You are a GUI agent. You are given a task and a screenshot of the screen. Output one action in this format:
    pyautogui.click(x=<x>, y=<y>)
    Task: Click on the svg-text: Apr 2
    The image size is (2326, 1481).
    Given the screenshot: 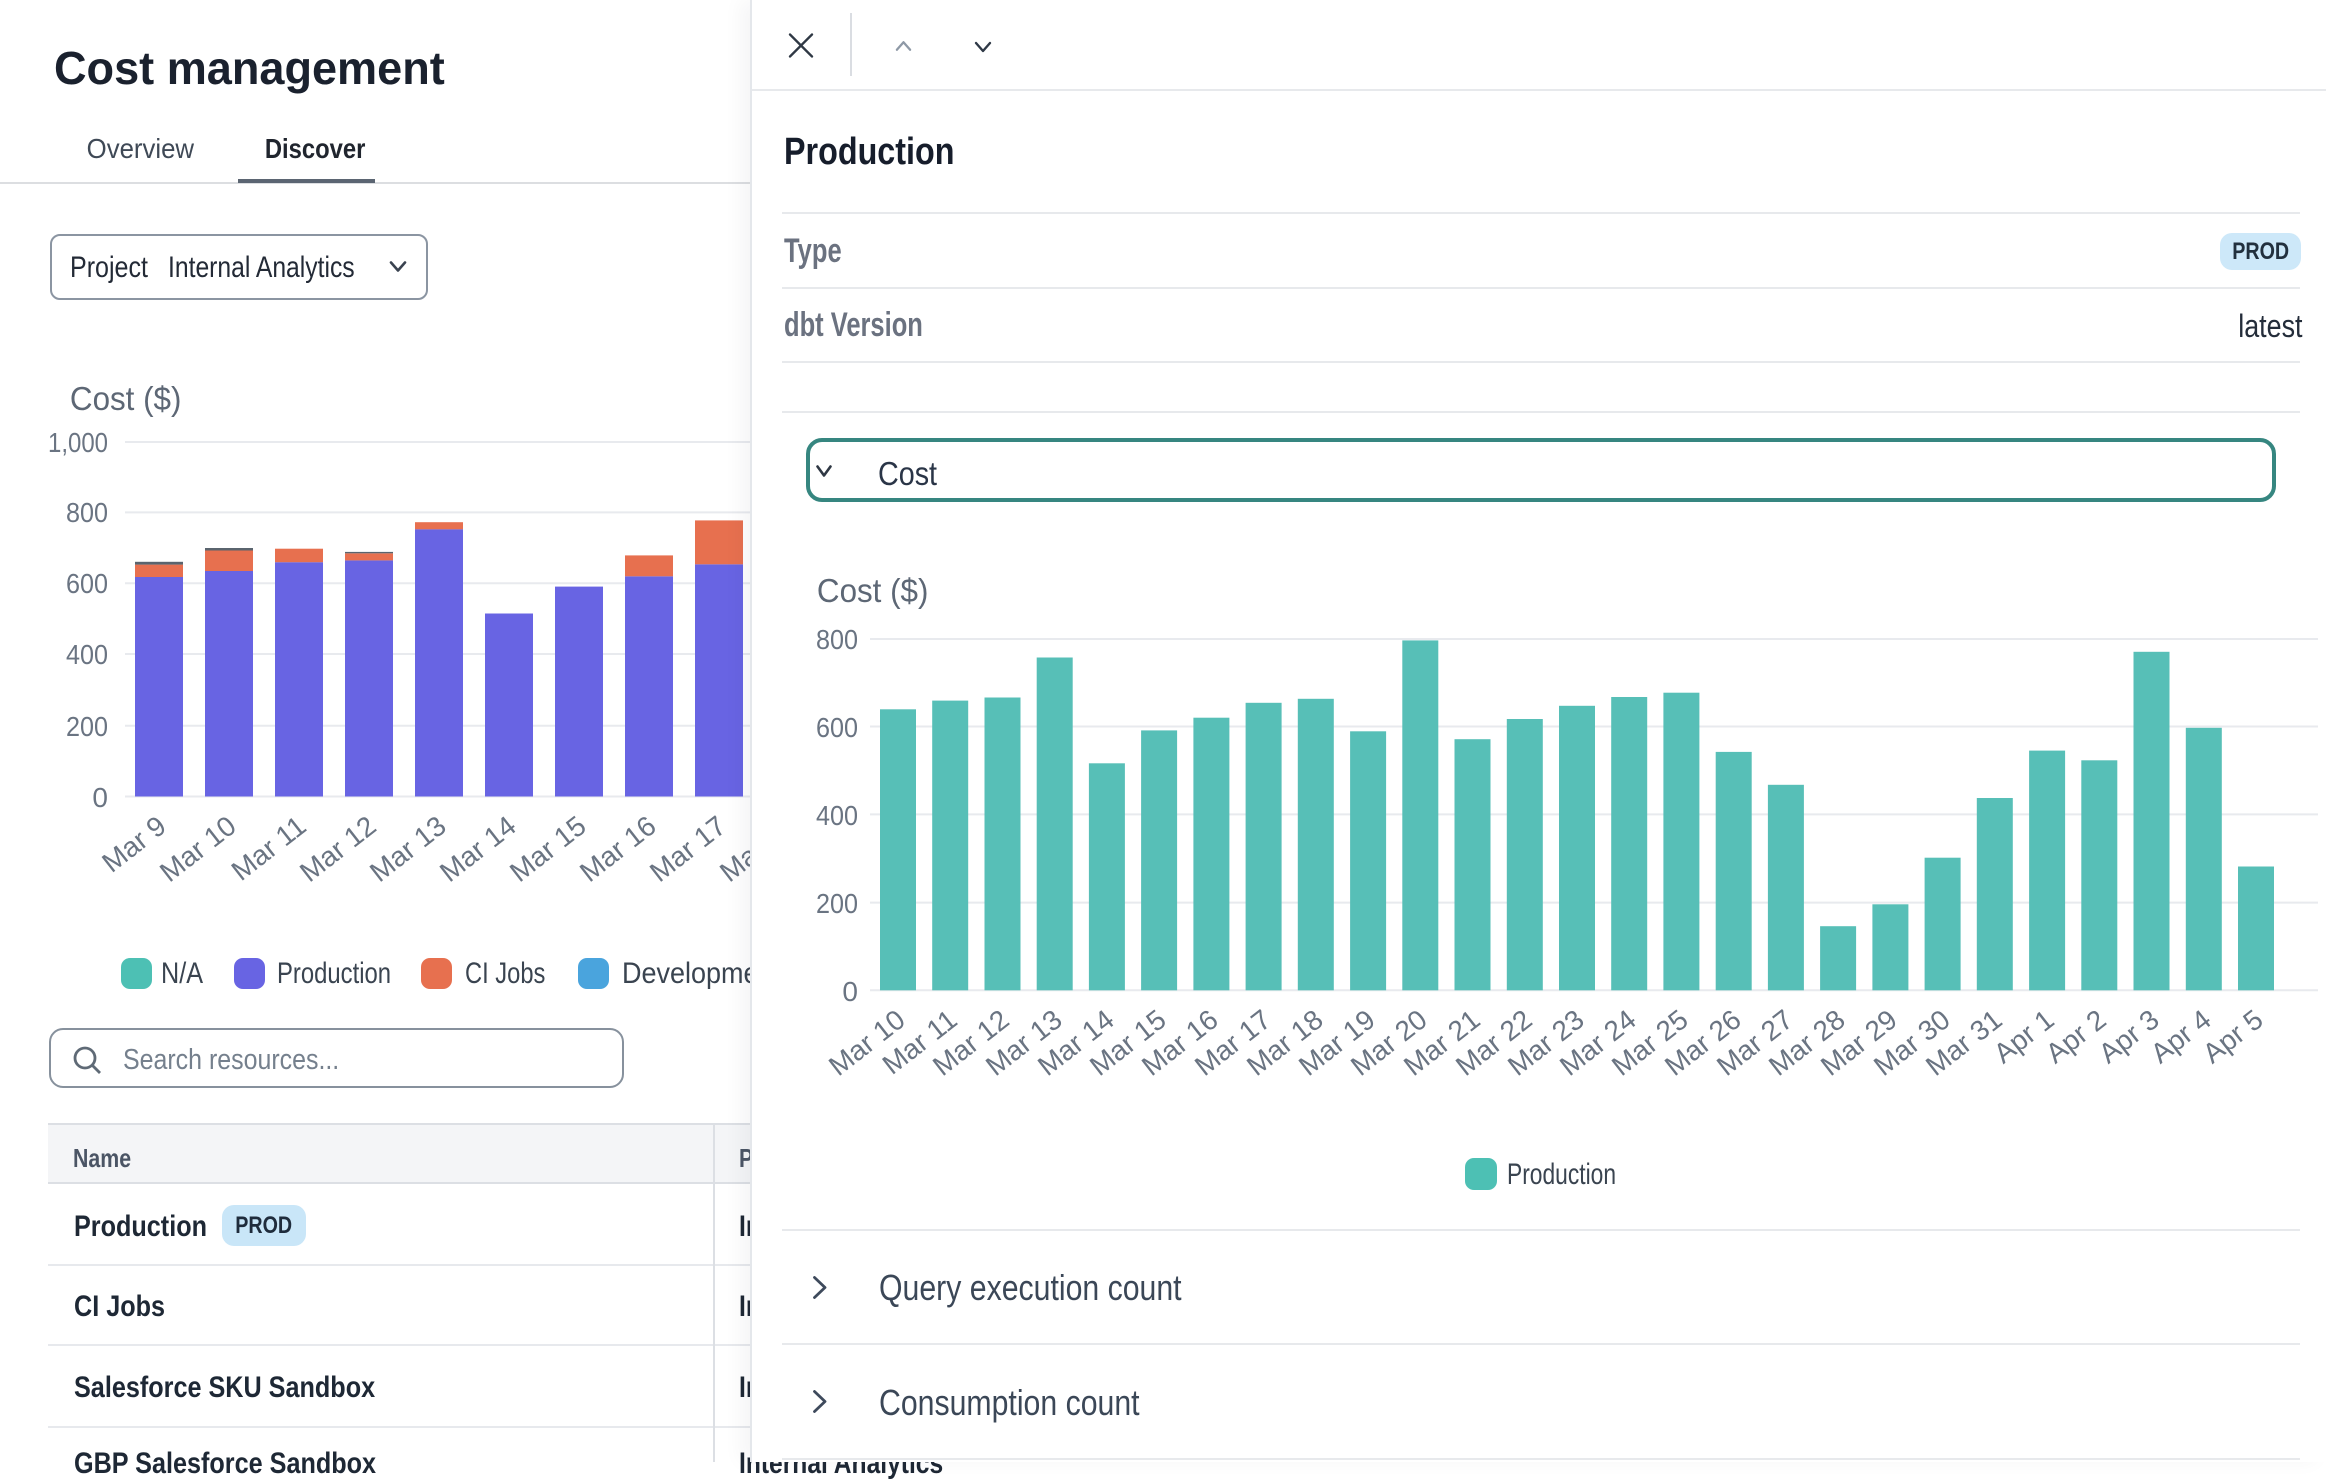 What is the action you would take?
    pyautogui.click(x=2076, y=1037)
    